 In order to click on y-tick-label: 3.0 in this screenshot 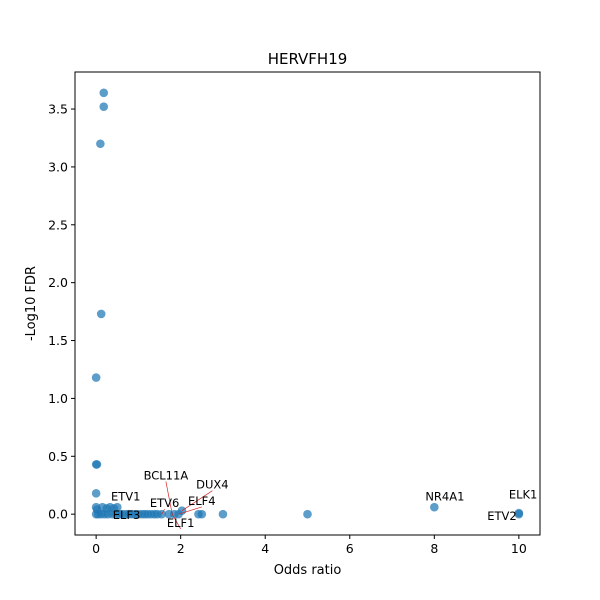, I will do `click(58, 166)`.